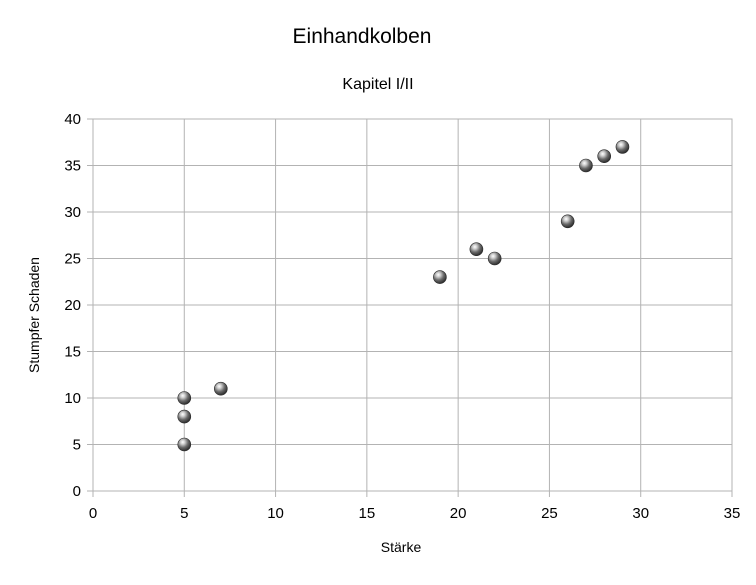 This screenshot has width=756, height=585. I want to click on y-tick-label: 35, so click(72, 166).